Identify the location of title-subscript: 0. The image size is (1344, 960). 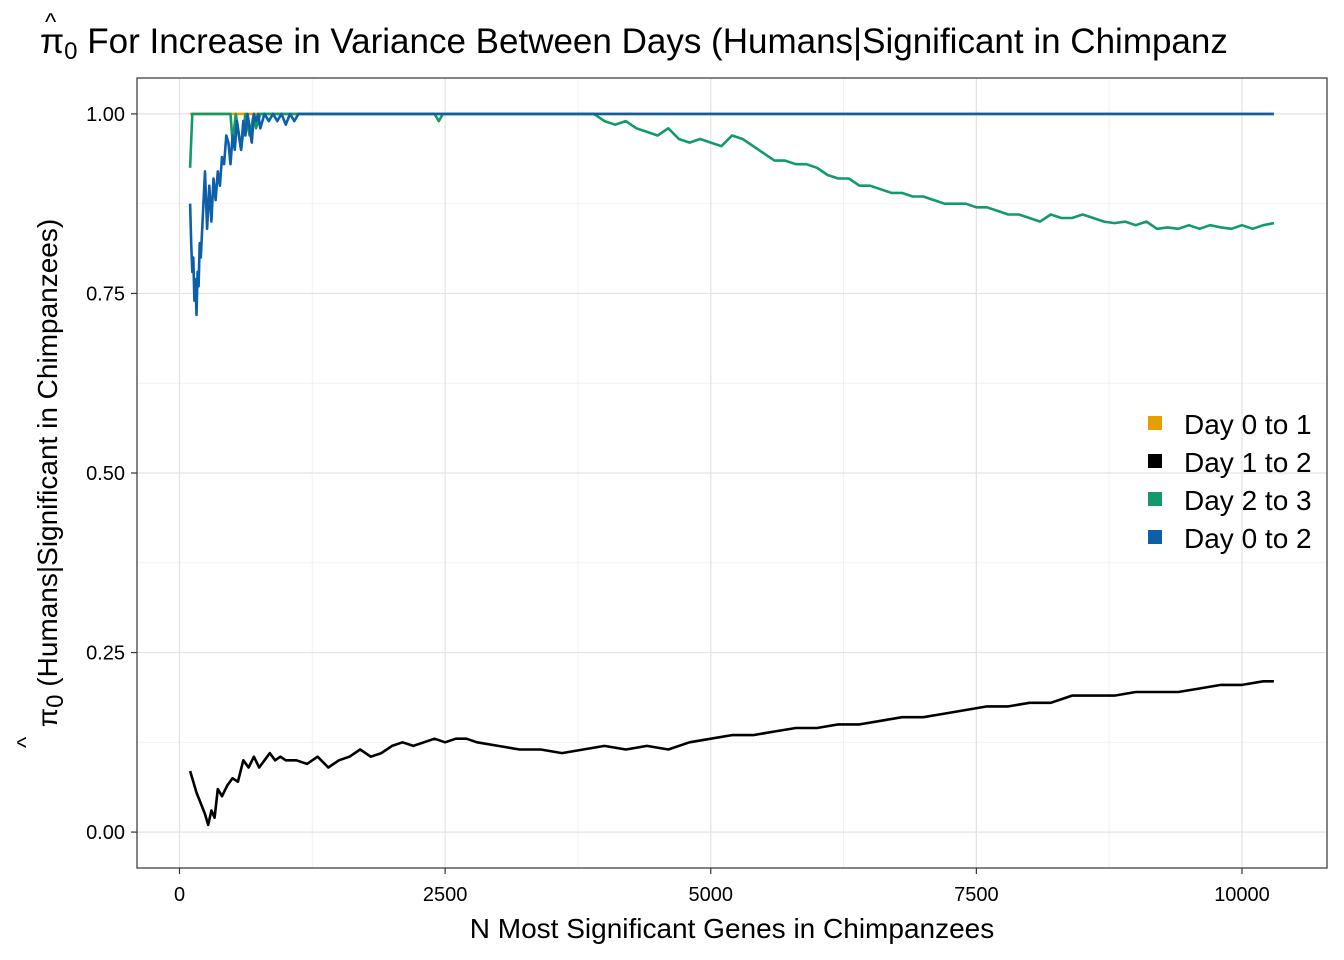
(70, 51).